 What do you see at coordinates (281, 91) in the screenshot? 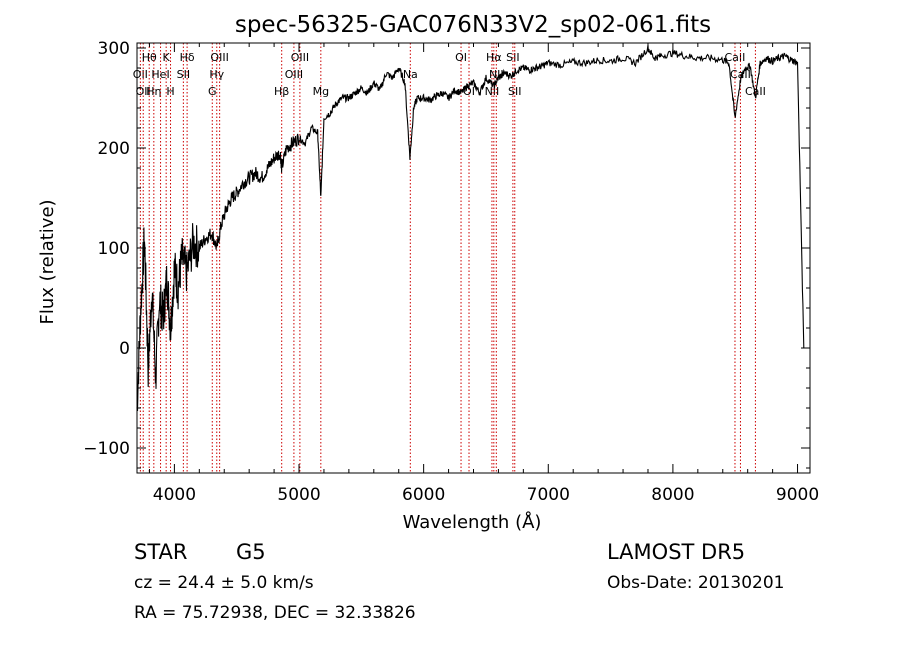
I see `line-label-12: Hβ` at bounding box center [281, 91].